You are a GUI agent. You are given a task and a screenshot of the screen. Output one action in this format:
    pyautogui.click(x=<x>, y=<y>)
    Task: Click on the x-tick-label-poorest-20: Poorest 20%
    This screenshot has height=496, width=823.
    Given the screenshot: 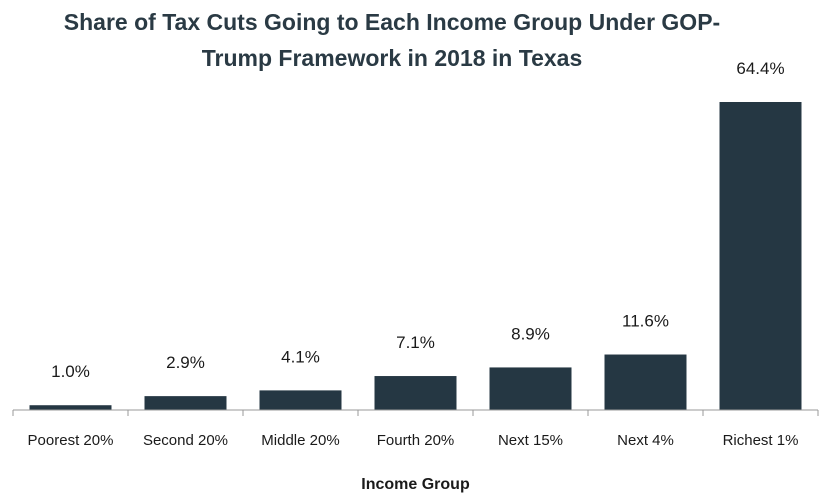 What is the action you would take?
    pyautogui.click(x=71, y=440)
    